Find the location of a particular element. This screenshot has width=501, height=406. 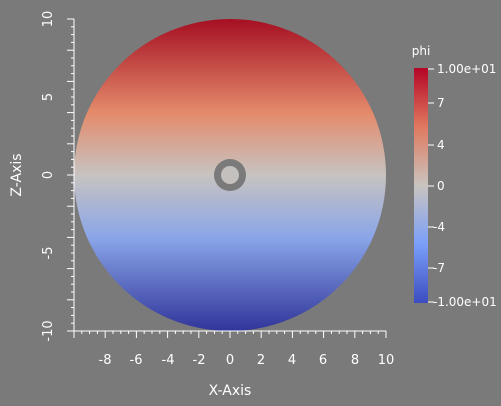

x-tick-label: 2 is located at coordinates (261, 360).